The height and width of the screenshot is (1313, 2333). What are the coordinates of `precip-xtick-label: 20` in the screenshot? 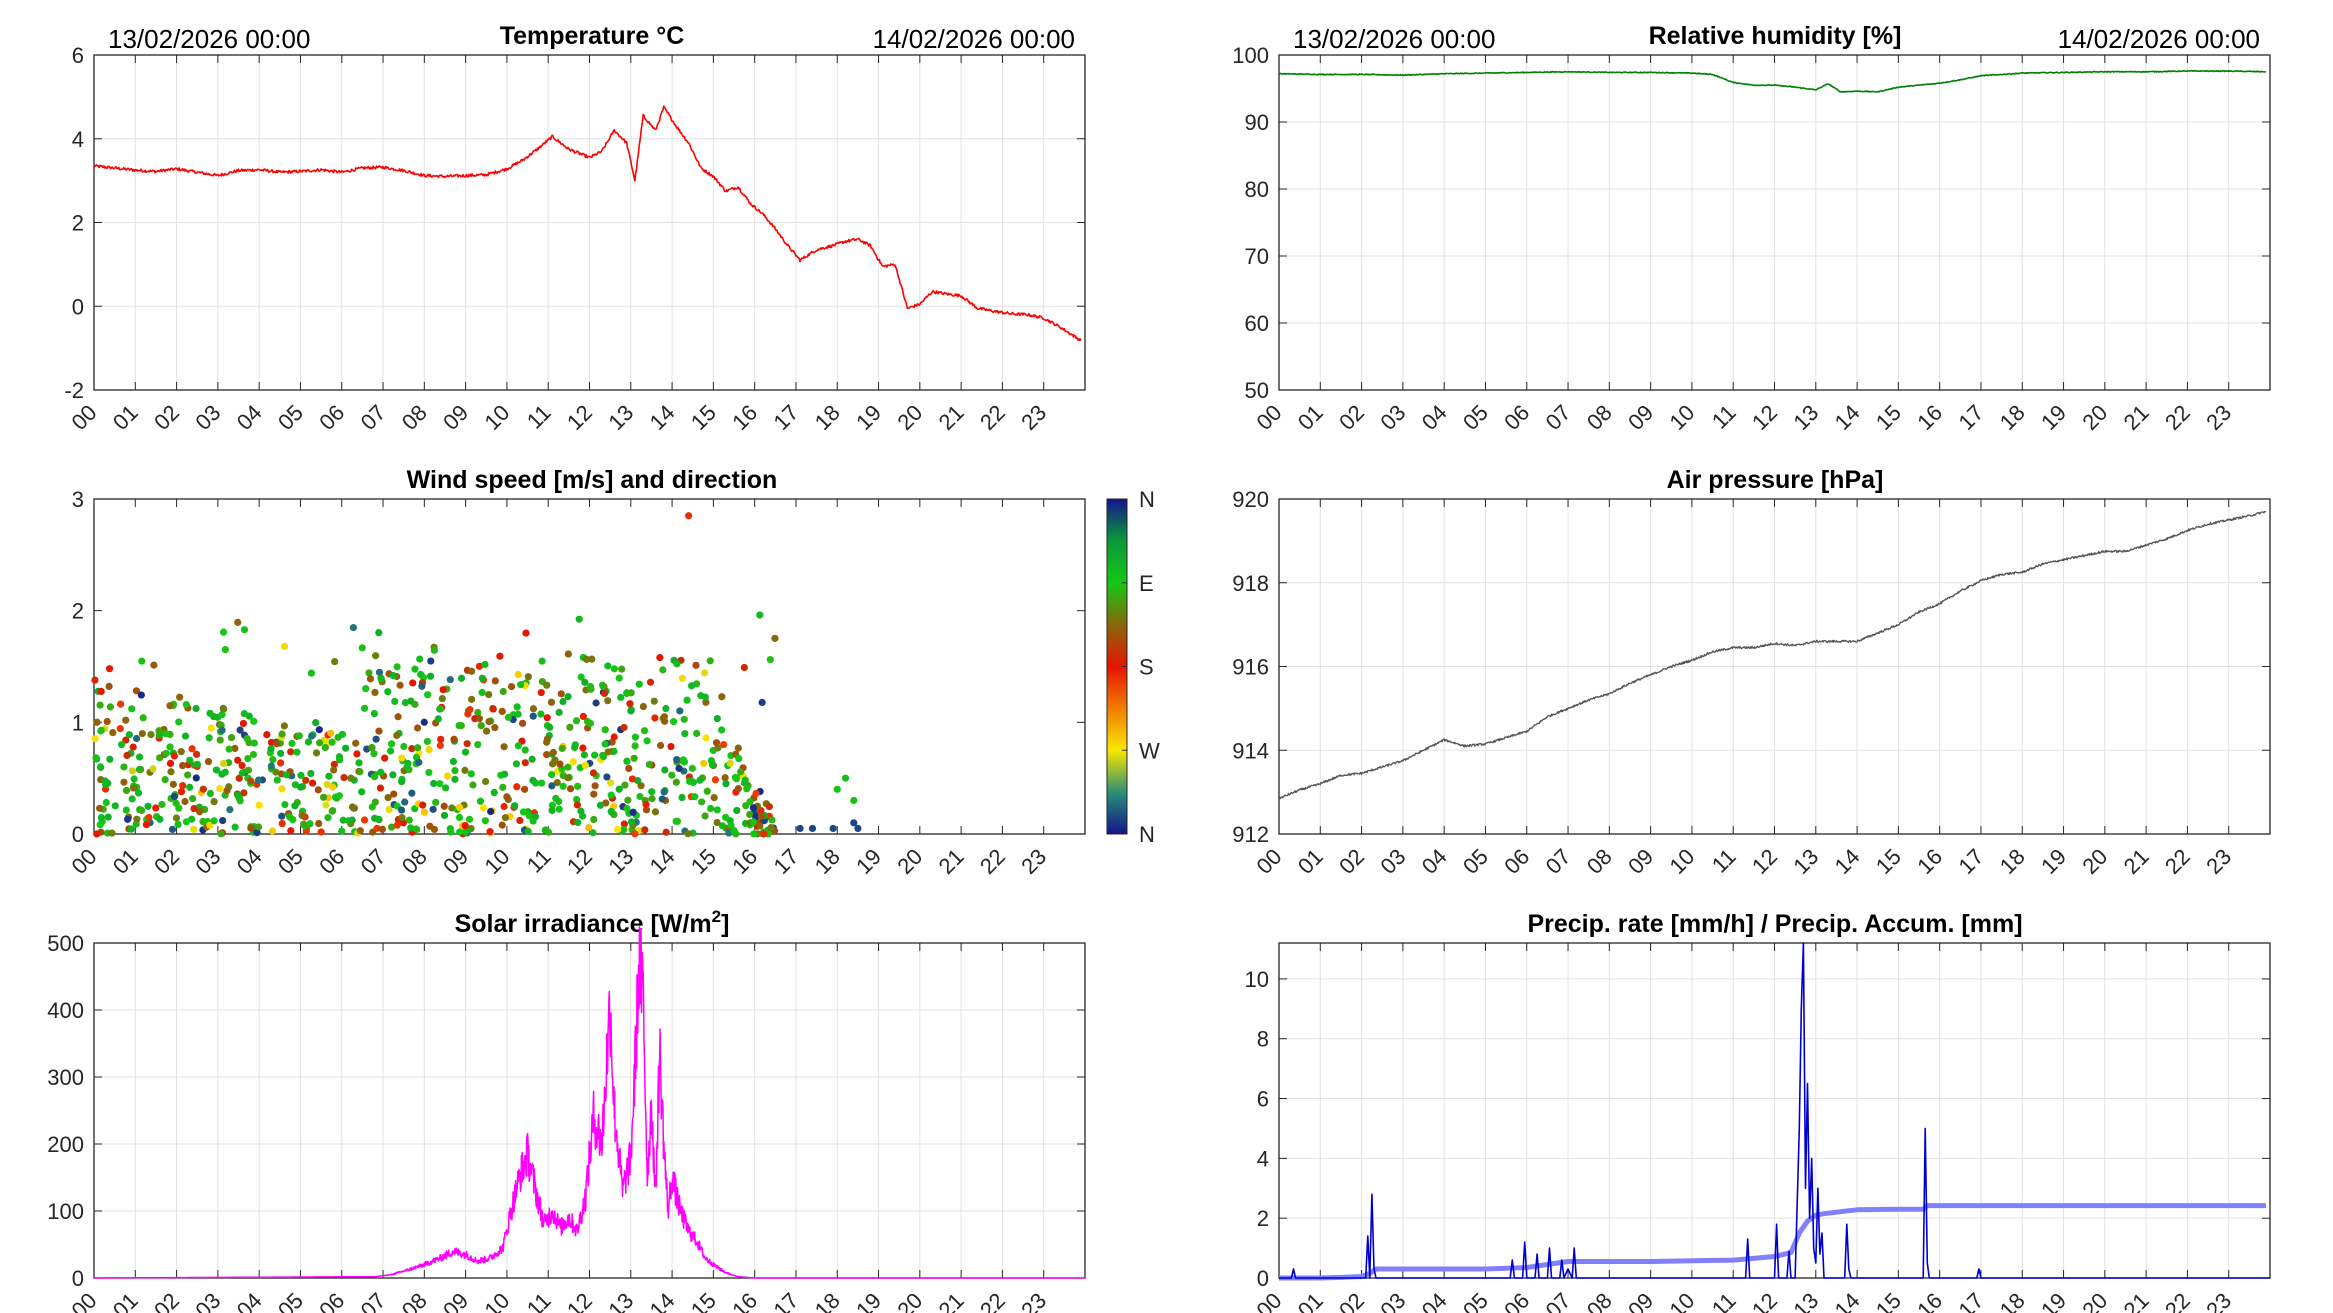 It's located at (2094, 1300).